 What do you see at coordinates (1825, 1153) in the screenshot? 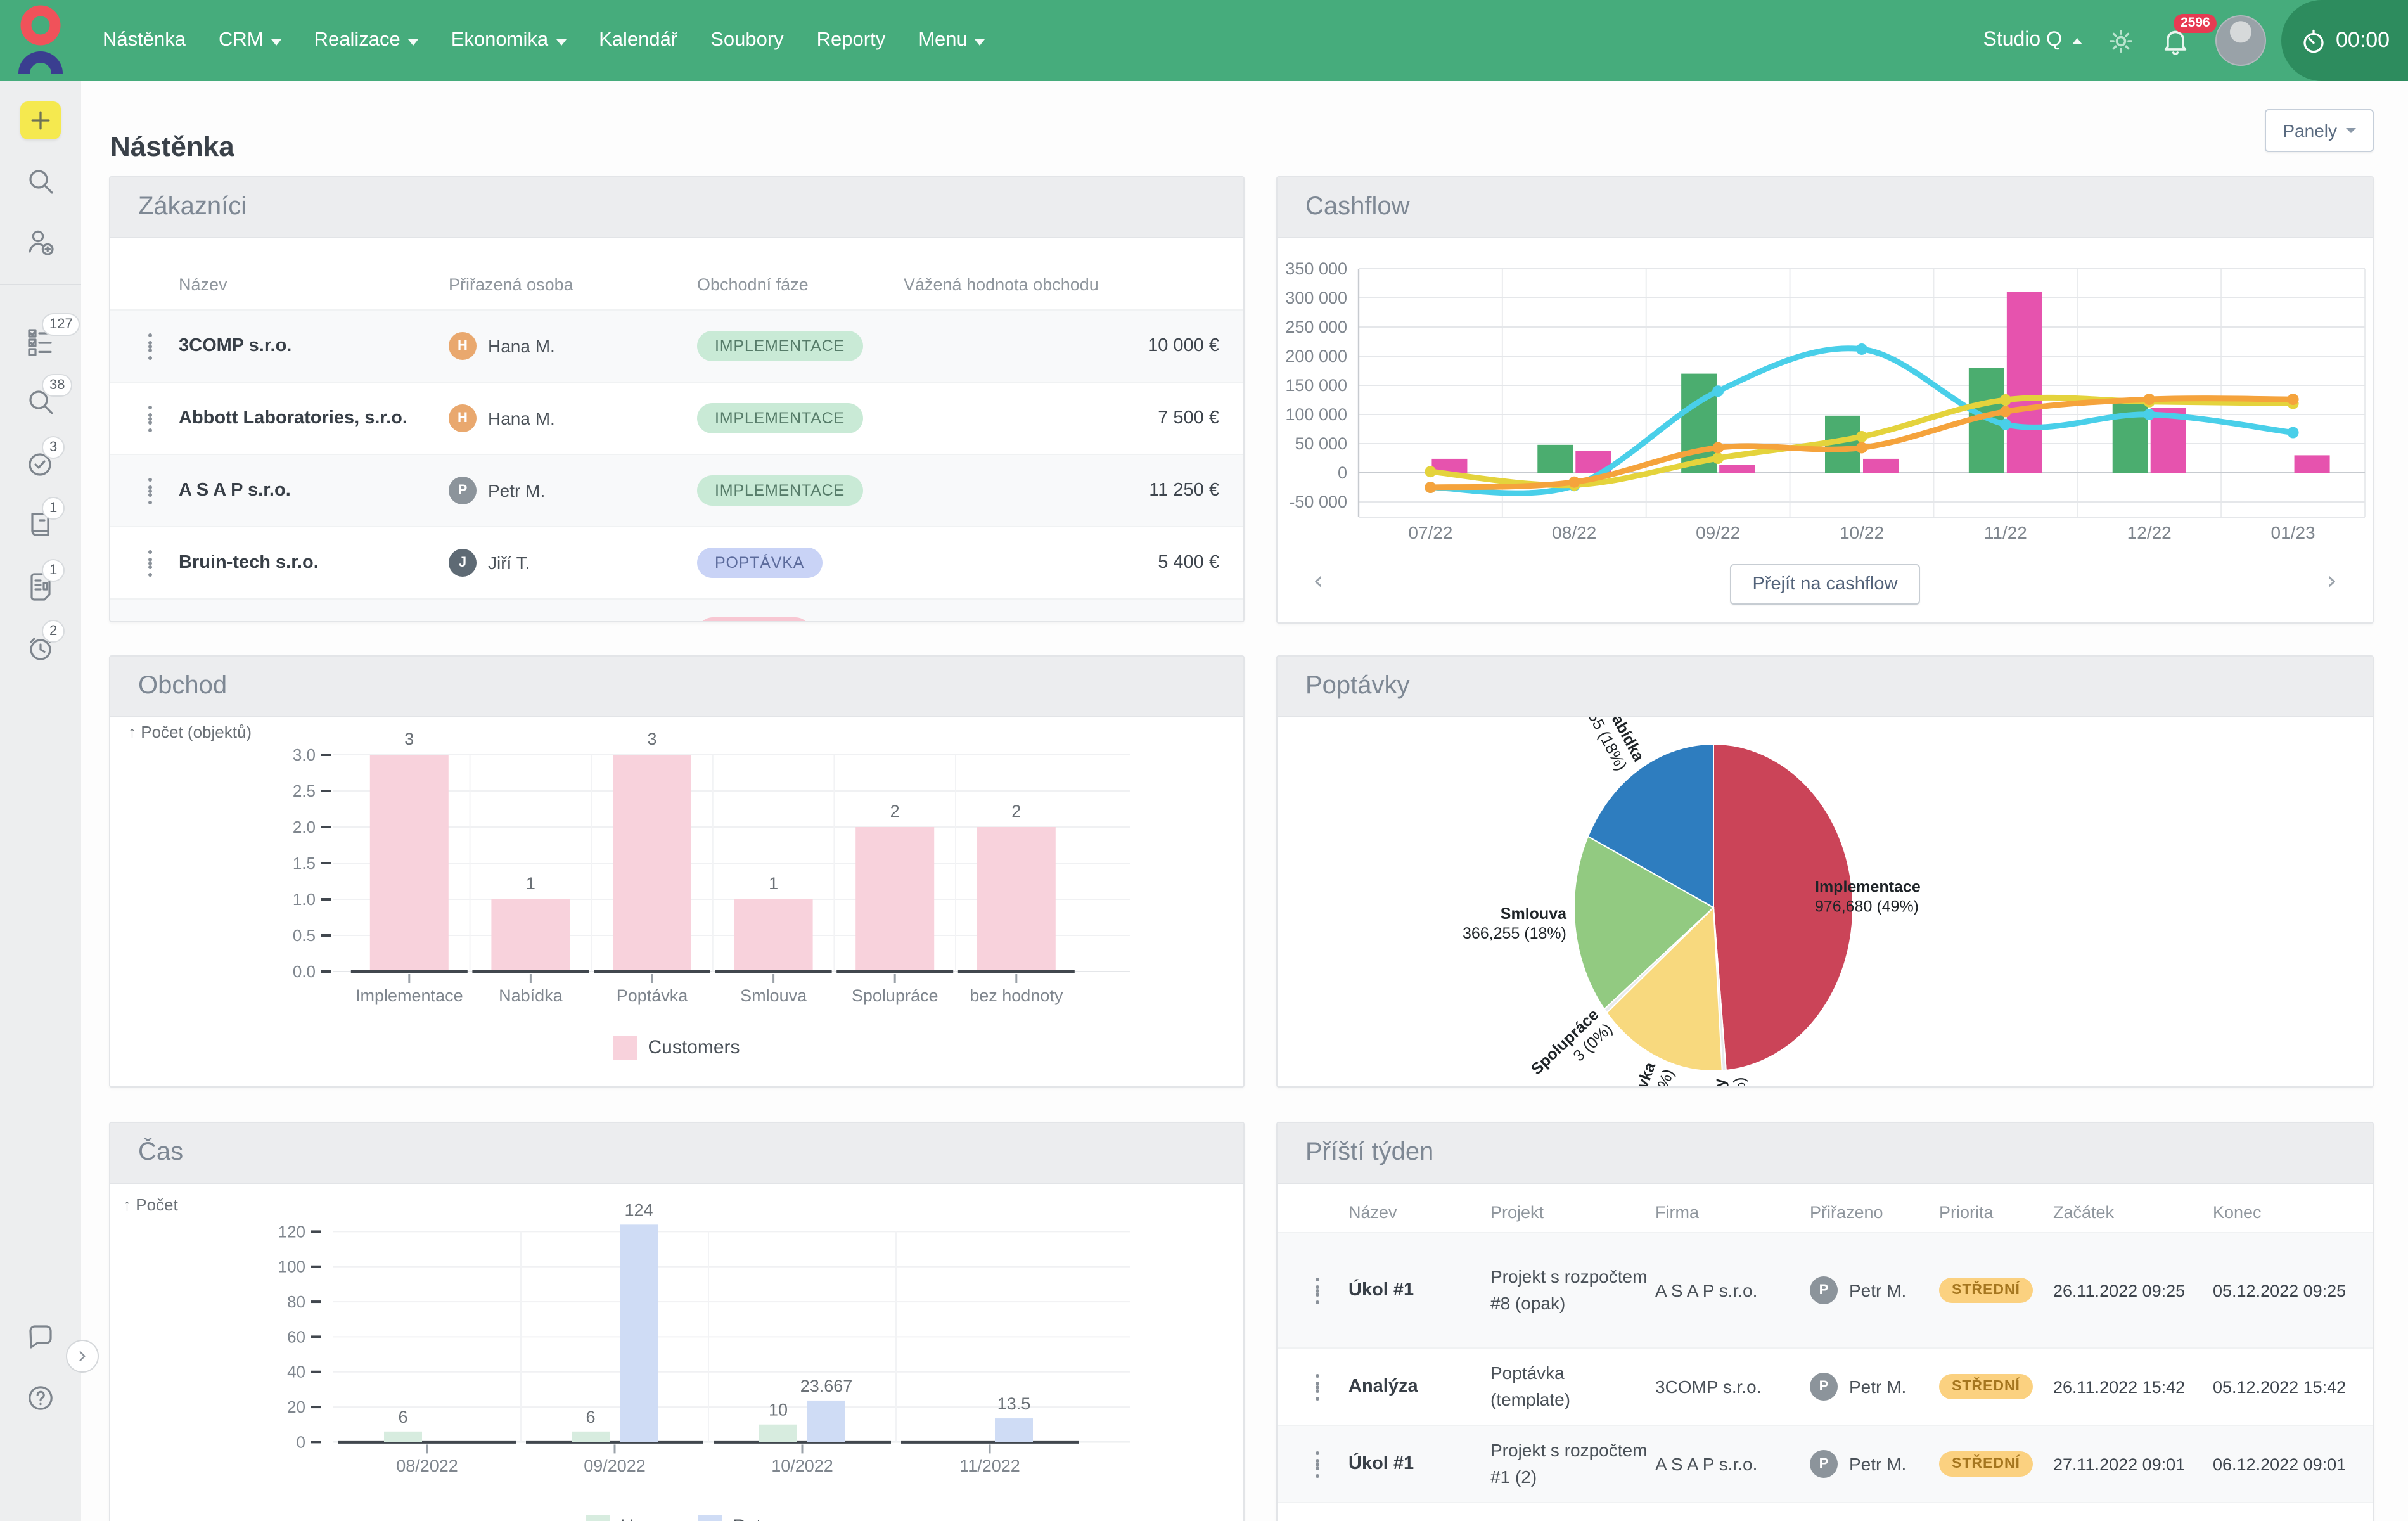
I see `panel-header: Příští týden` at bounding box center [1825, 1153].